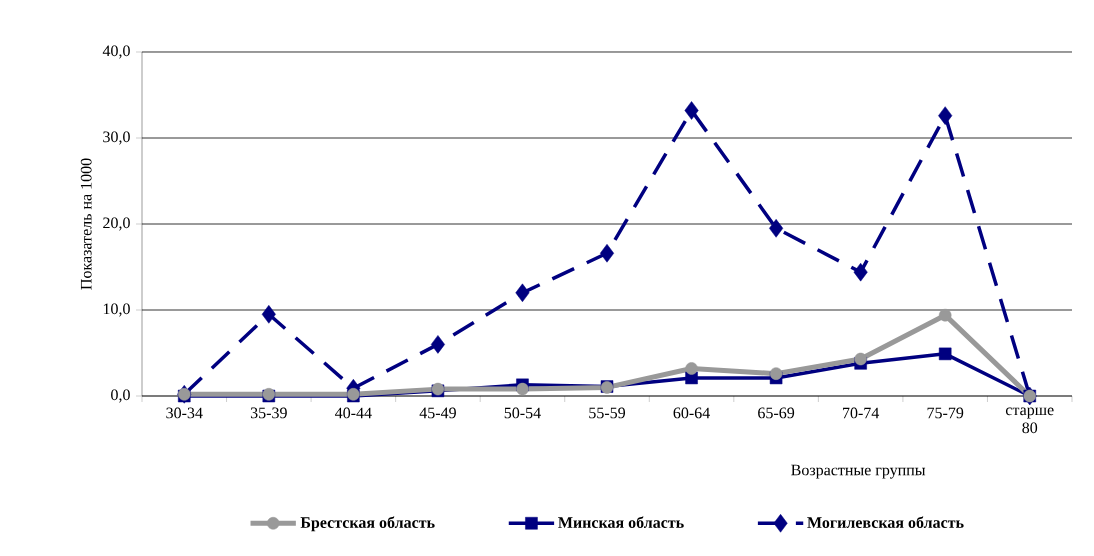 This screenshot has width=1094, height=556. Describe the element at coordinates (691, 413) in the screenshot. I see `x-tick-label: 60-64` at that location.